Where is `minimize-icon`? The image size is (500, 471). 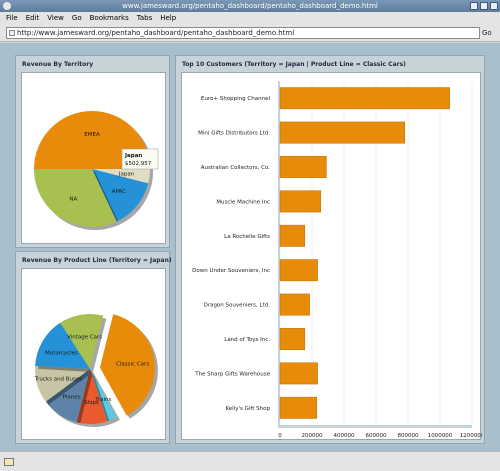
minimize-icon is located at coordinates (474, 6).